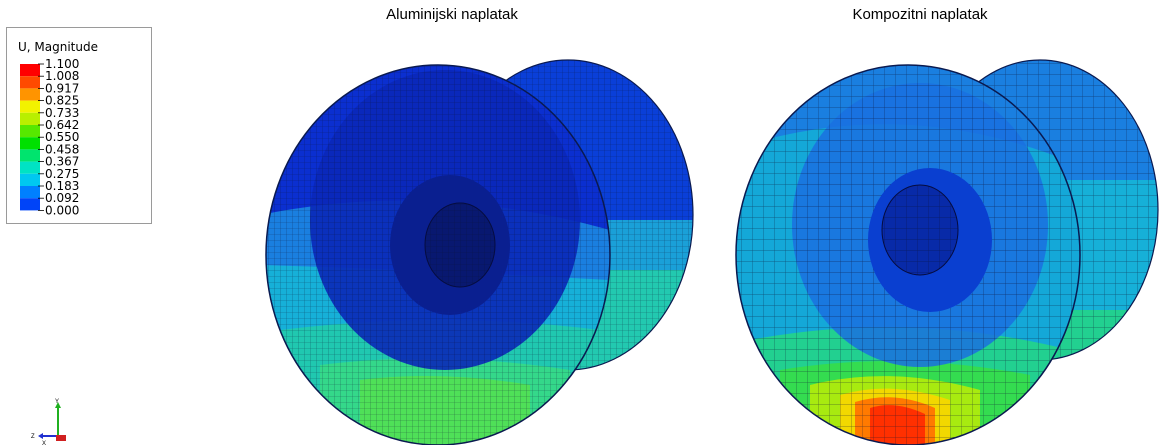 Image resolution: width=1162 pixels, height=448 pixels. What do you see at coordinates (33, 437) in the screenshot?
I see `triad-z-label: Z` at bounding box center [33, 437].